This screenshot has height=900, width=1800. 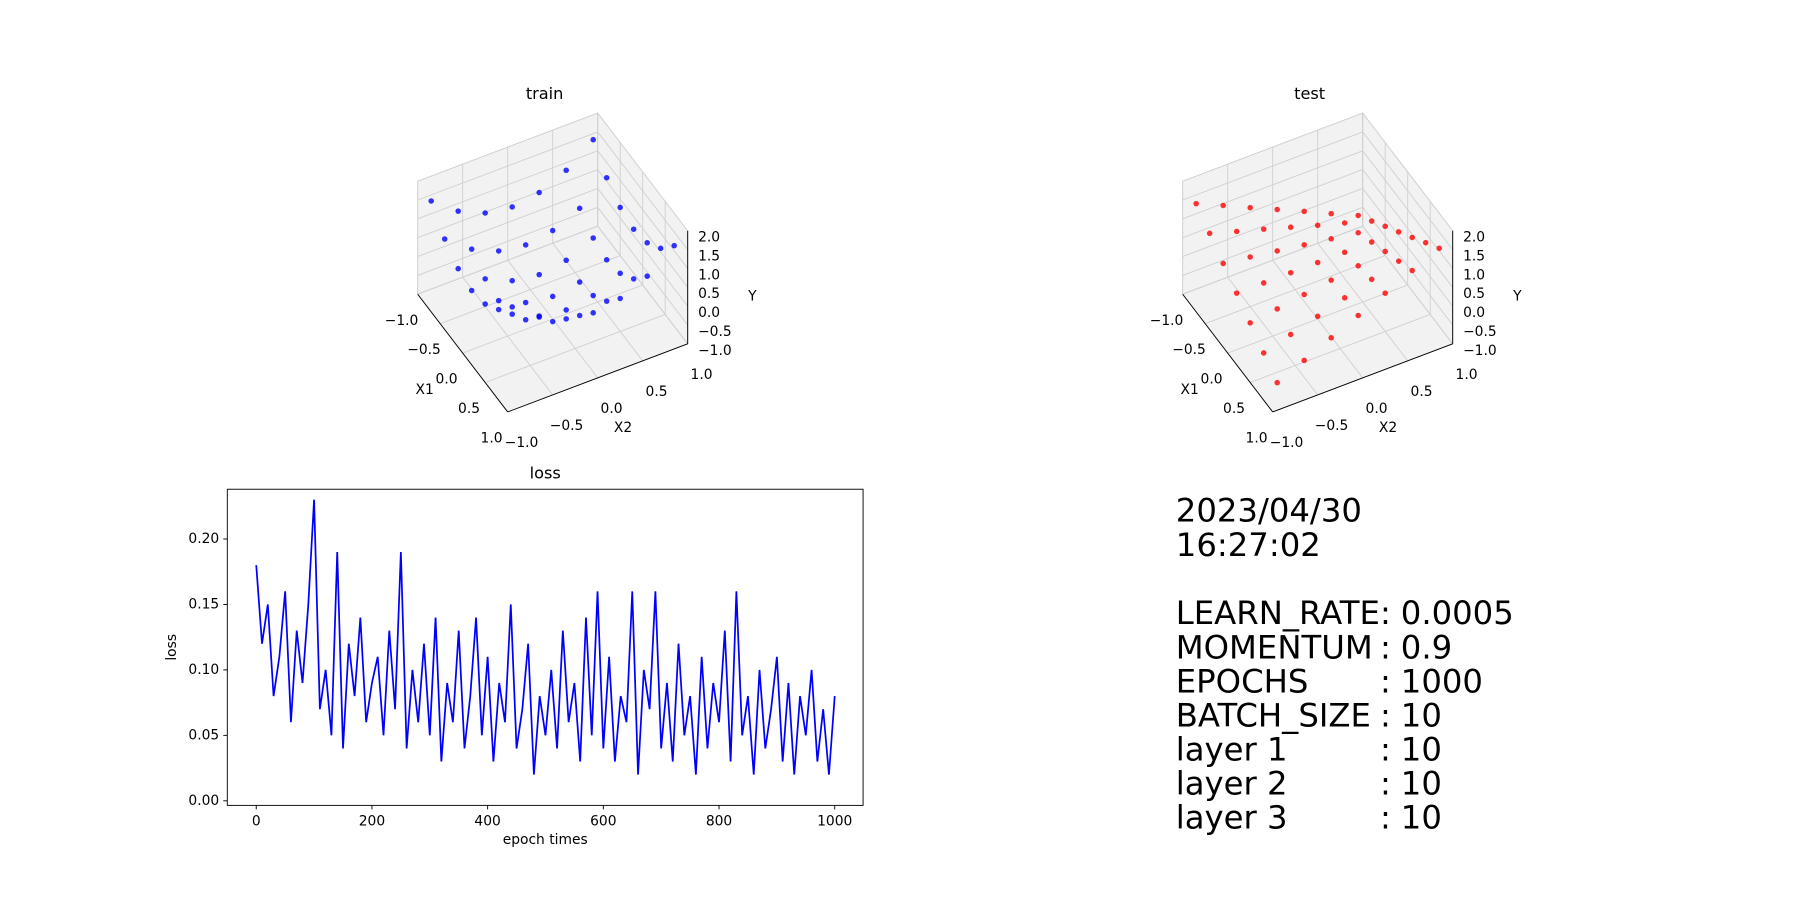 I want to click on z-tick-label: 0.0, so click(x=1474, y=313).